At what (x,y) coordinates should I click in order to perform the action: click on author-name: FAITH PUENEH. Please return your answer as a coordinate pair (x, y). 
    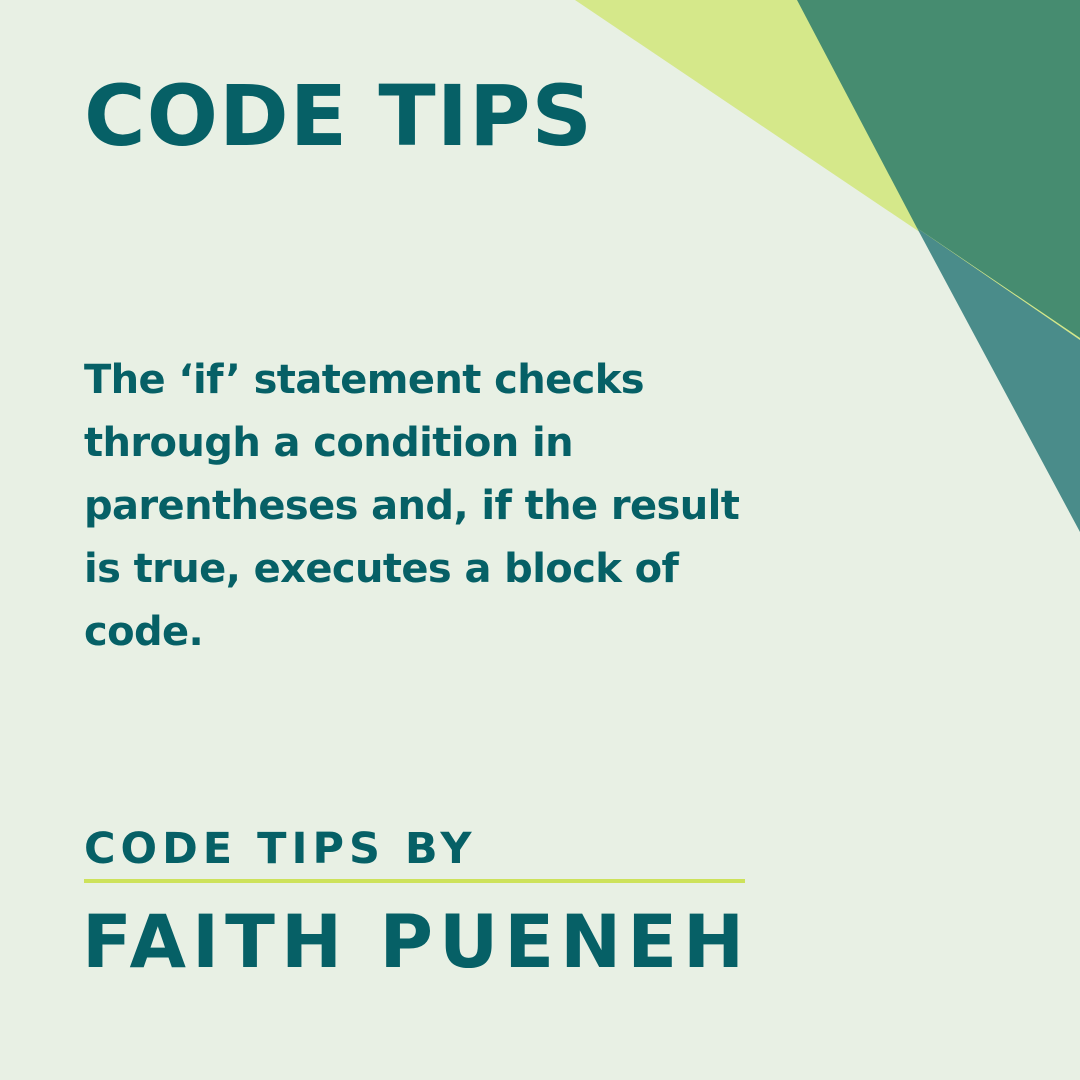
    Looking at the image, I should click on (416, 942).